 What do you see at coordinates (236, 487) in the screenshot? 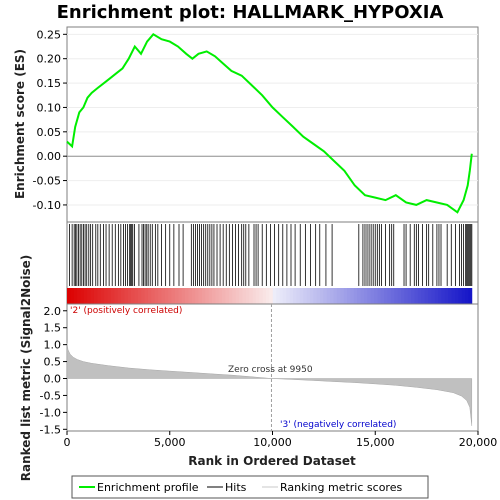
I see `legend-hits-label: Hits` at bounding box center [236, 487].